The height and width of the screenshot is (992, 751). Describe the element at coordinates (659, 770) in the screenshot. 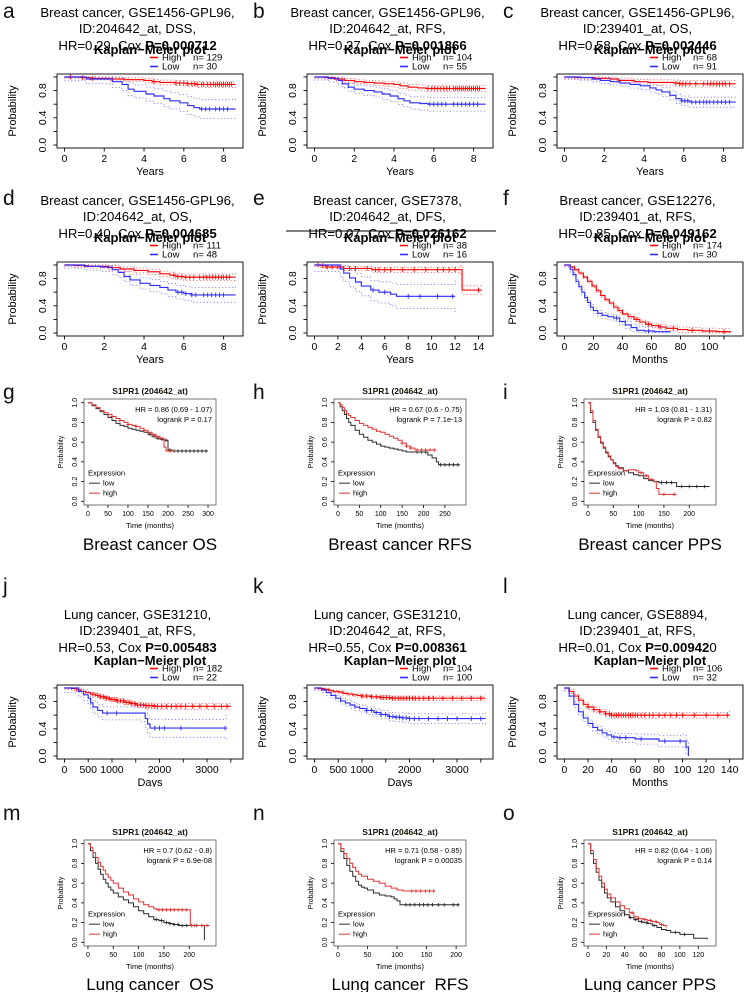

I see `x-tick-label: 80` at that location.